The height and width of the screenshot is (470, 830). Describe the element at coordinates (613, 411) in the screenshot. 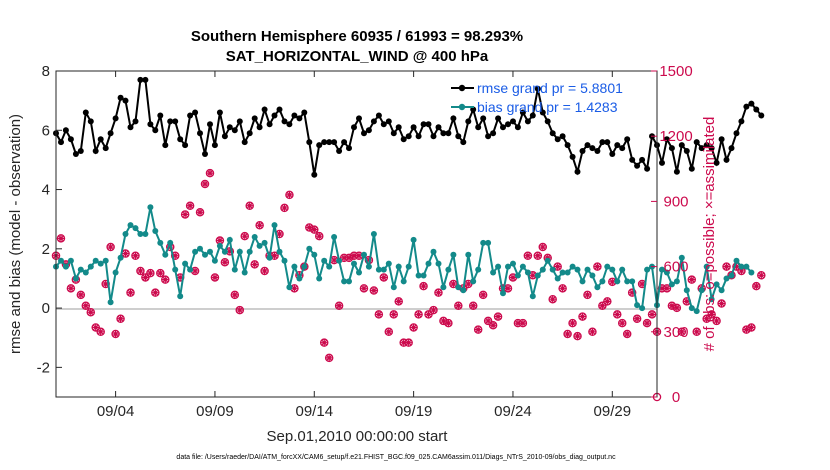

I see `x-tick-label: 09/29` at that location.